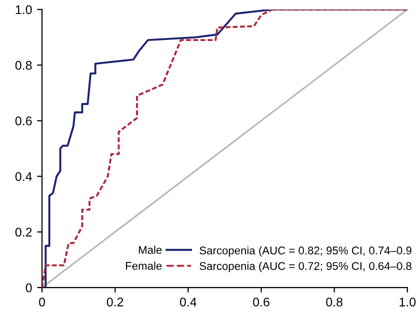 The width and height of the screenshot is (420, 316). I want to click on y-tick-label: 0, so click(29, 287).